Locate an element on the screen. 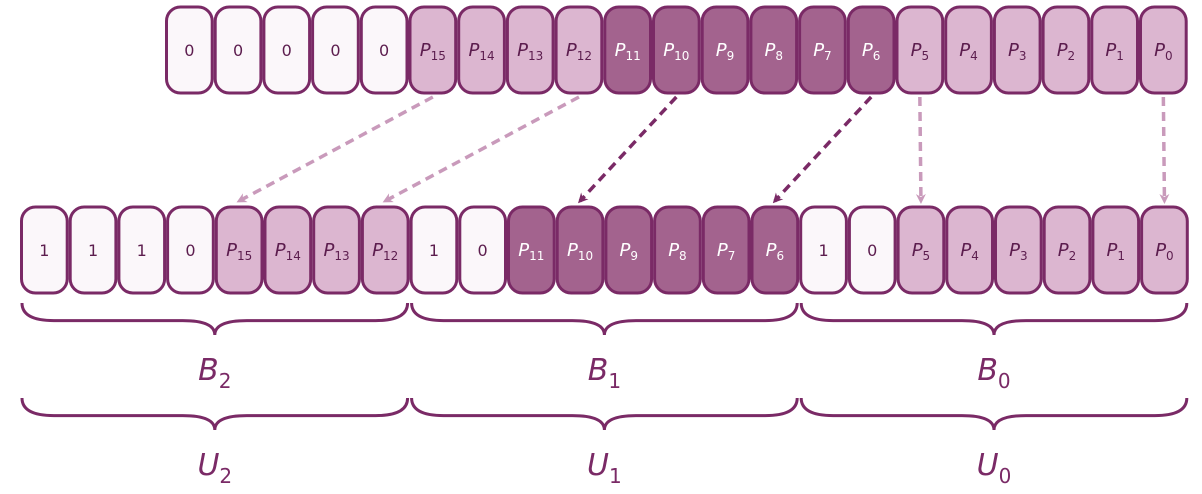  cell-label: P12 is located at coordinates (385, 251).